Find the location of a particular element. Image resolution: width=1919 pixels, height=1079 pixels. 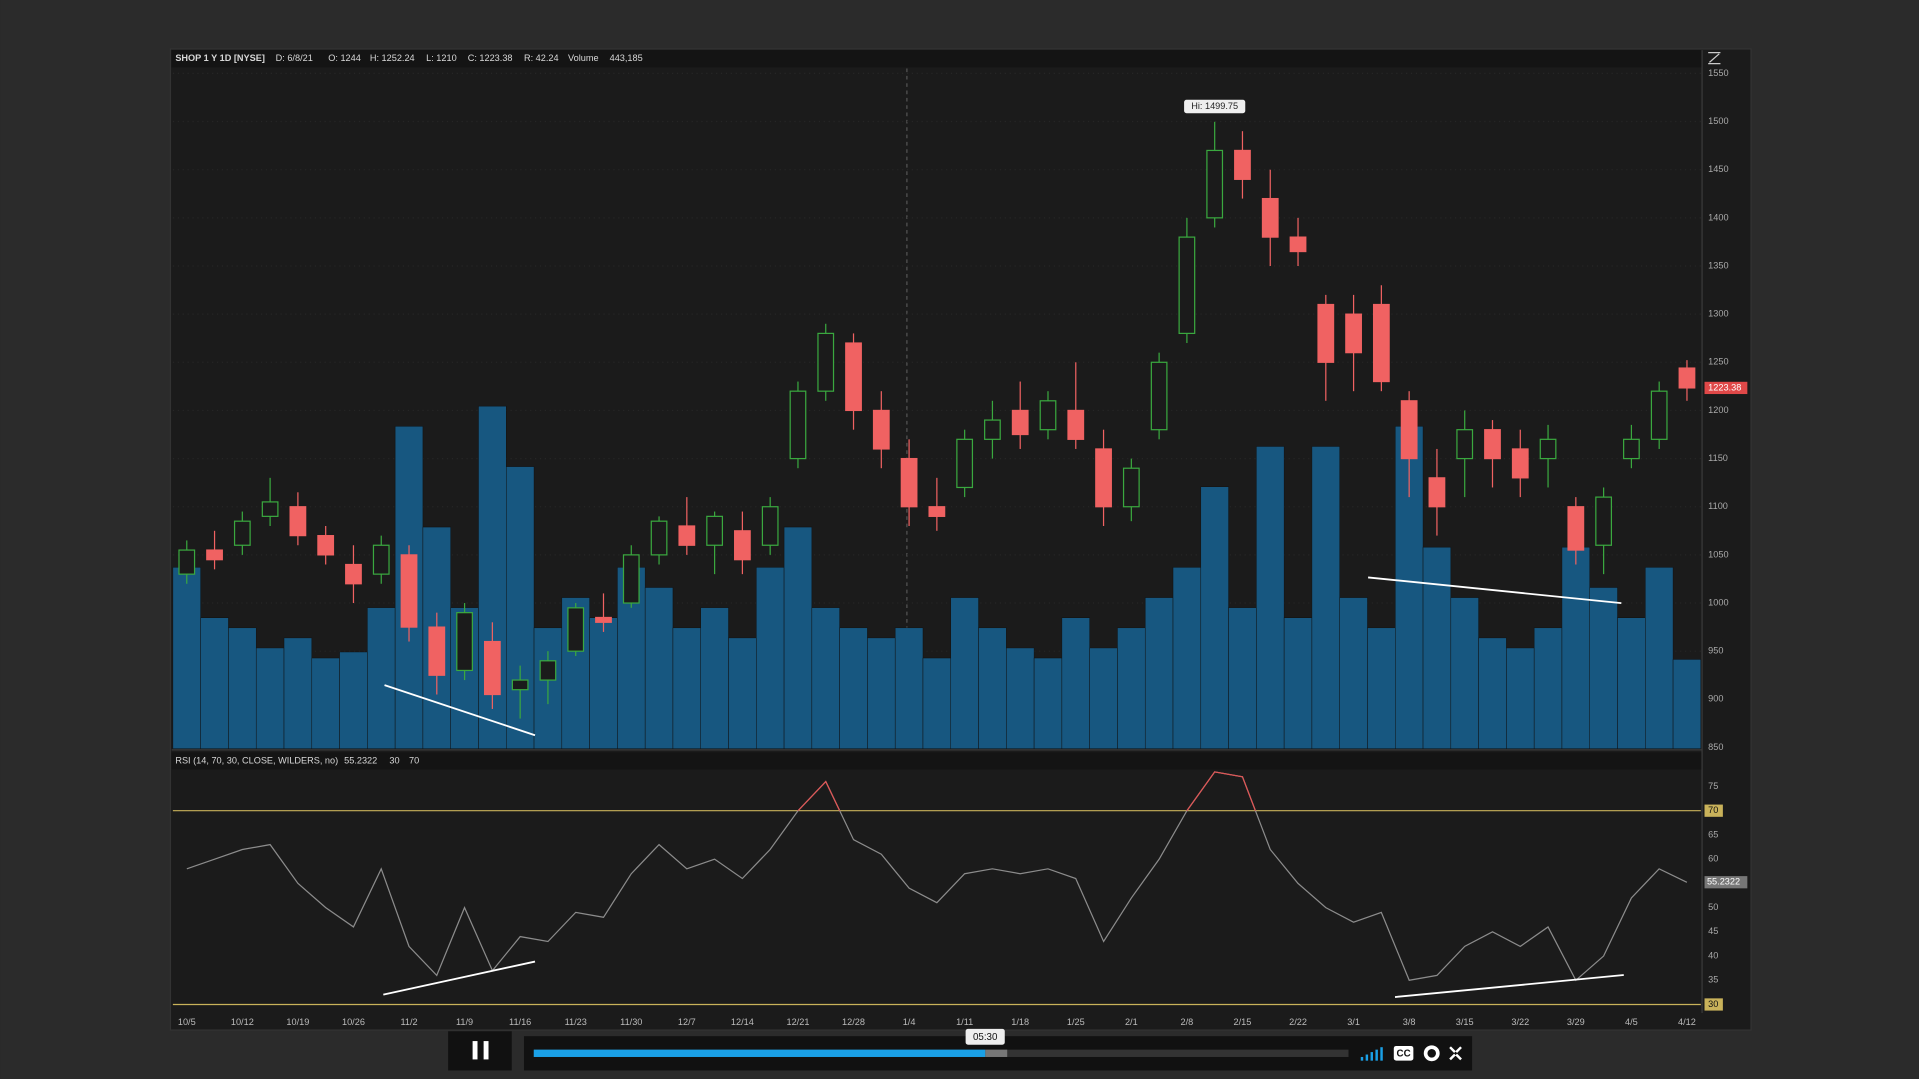

last-price-label: 1223.38 is located at coordinates (1724, 387).